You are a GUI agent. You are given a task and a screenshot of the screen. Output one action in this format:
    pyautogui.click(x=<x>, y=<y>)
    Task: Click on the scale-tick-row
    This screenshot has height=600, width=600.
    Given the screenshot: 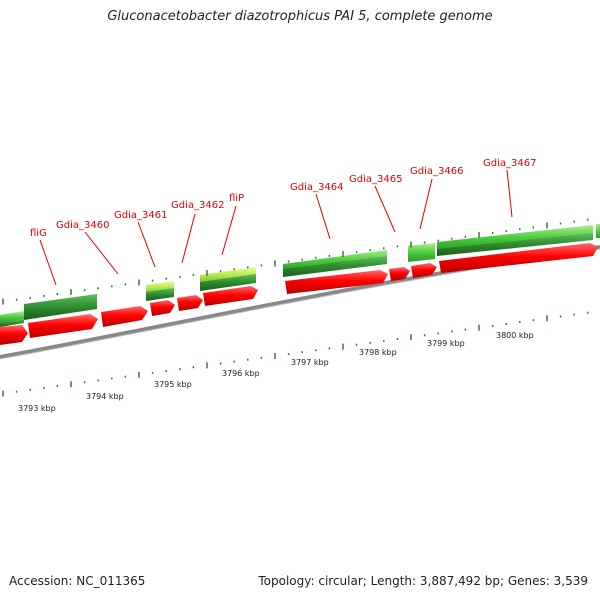 What is the action you would take?
    pyautogui.click(x=295, y=354)
    